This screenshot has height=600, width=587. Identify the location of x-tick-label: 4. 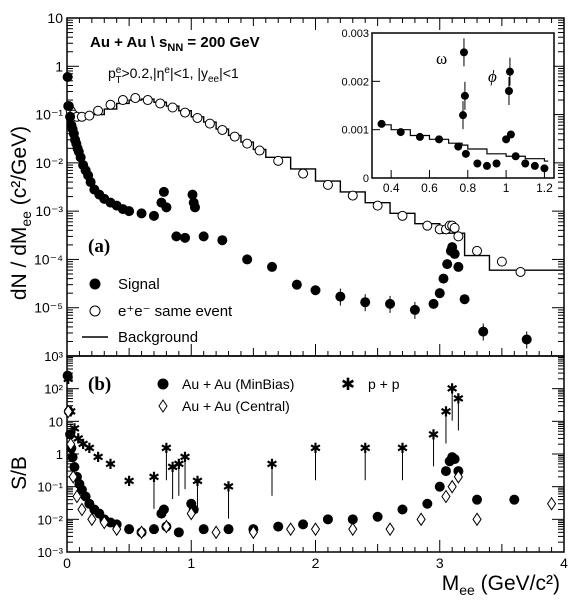
(564, 563).